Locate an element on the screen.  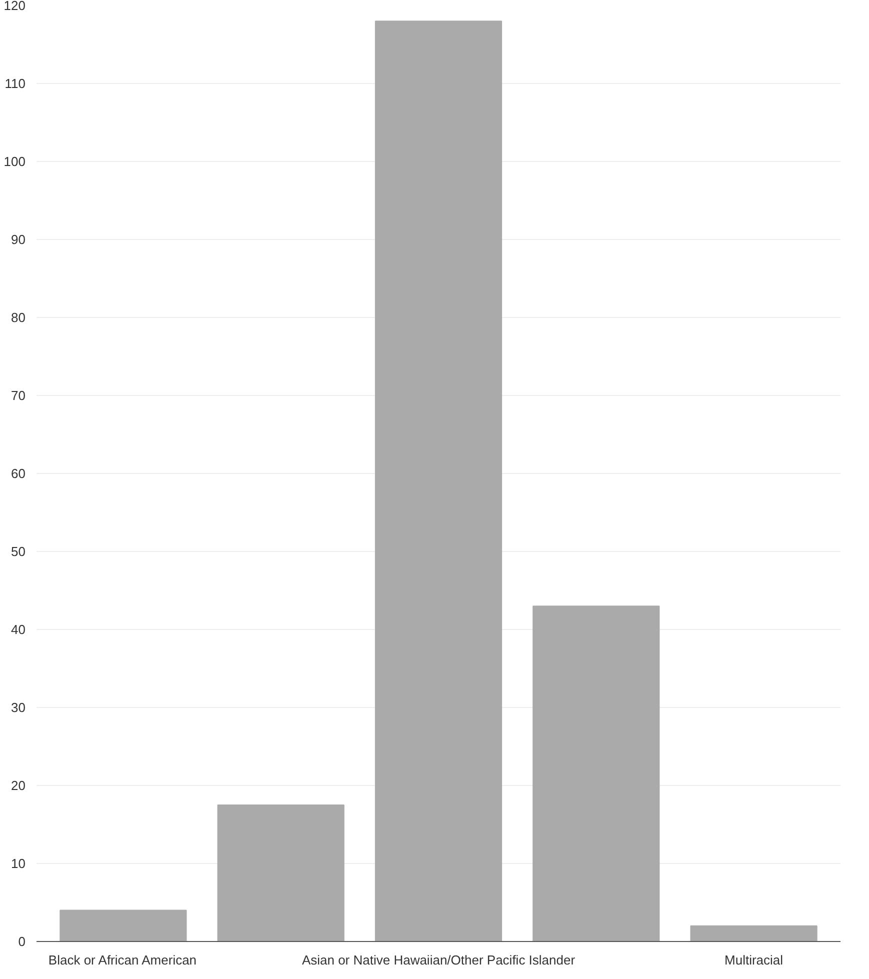
y-tick-label: 20 is located at coordinates (18, 785).